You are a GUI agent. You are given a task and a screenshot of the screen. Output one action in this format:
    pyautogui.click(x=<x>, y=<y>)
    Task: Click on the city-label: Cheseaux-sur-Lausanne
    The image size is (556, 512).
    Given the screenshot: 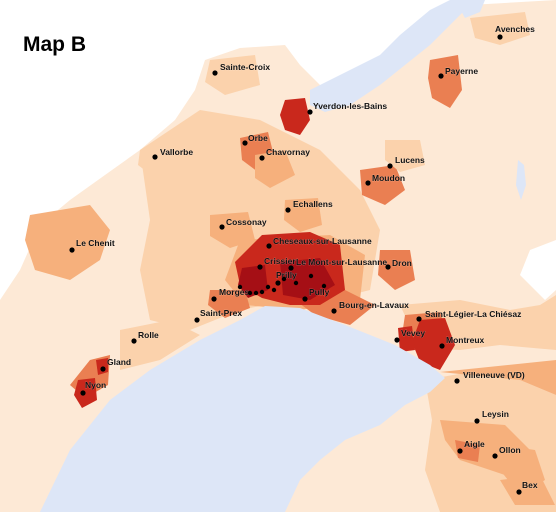 What is the action you would take?
    pyautogui.click(x=322, y=241)
    